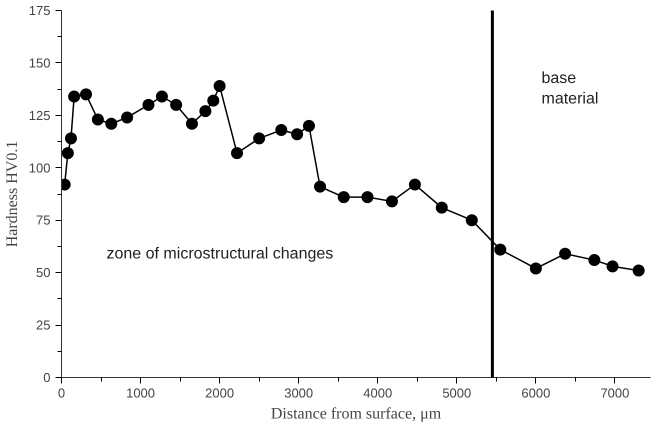  Describe the element at coordinates (39, 115) in the screenshot. I see `y-tick-label: 125` at that location.